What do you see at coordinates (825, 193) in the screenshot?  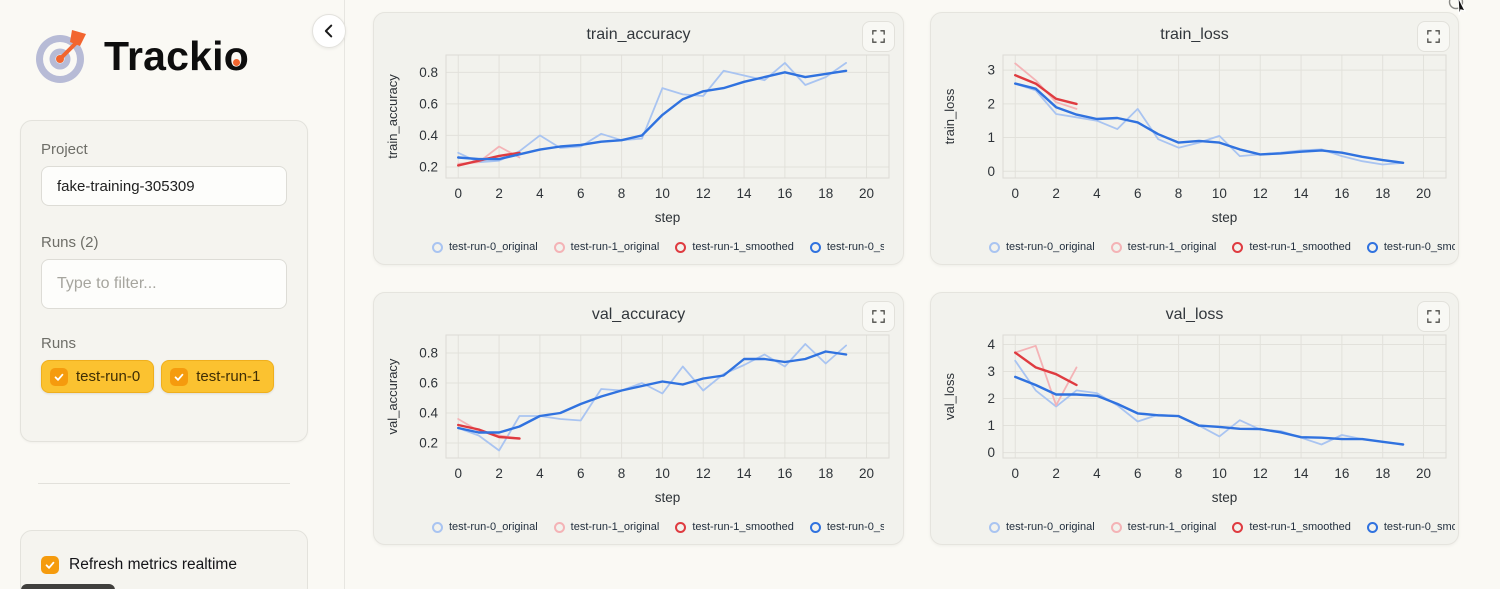 I see `svg-text: 18` at bounding box center [825, 193].